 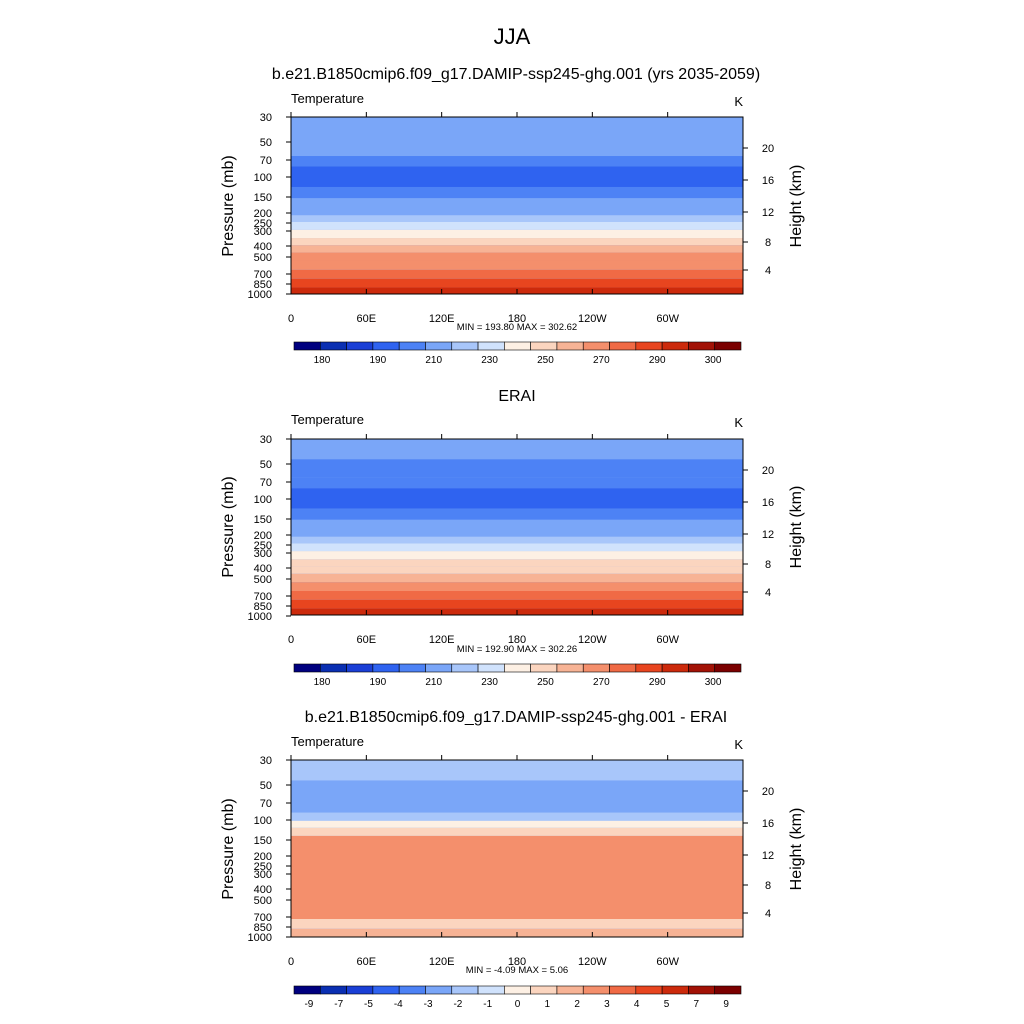 I want to click on y-tick-label: 1000, so click(x=260, y=938).